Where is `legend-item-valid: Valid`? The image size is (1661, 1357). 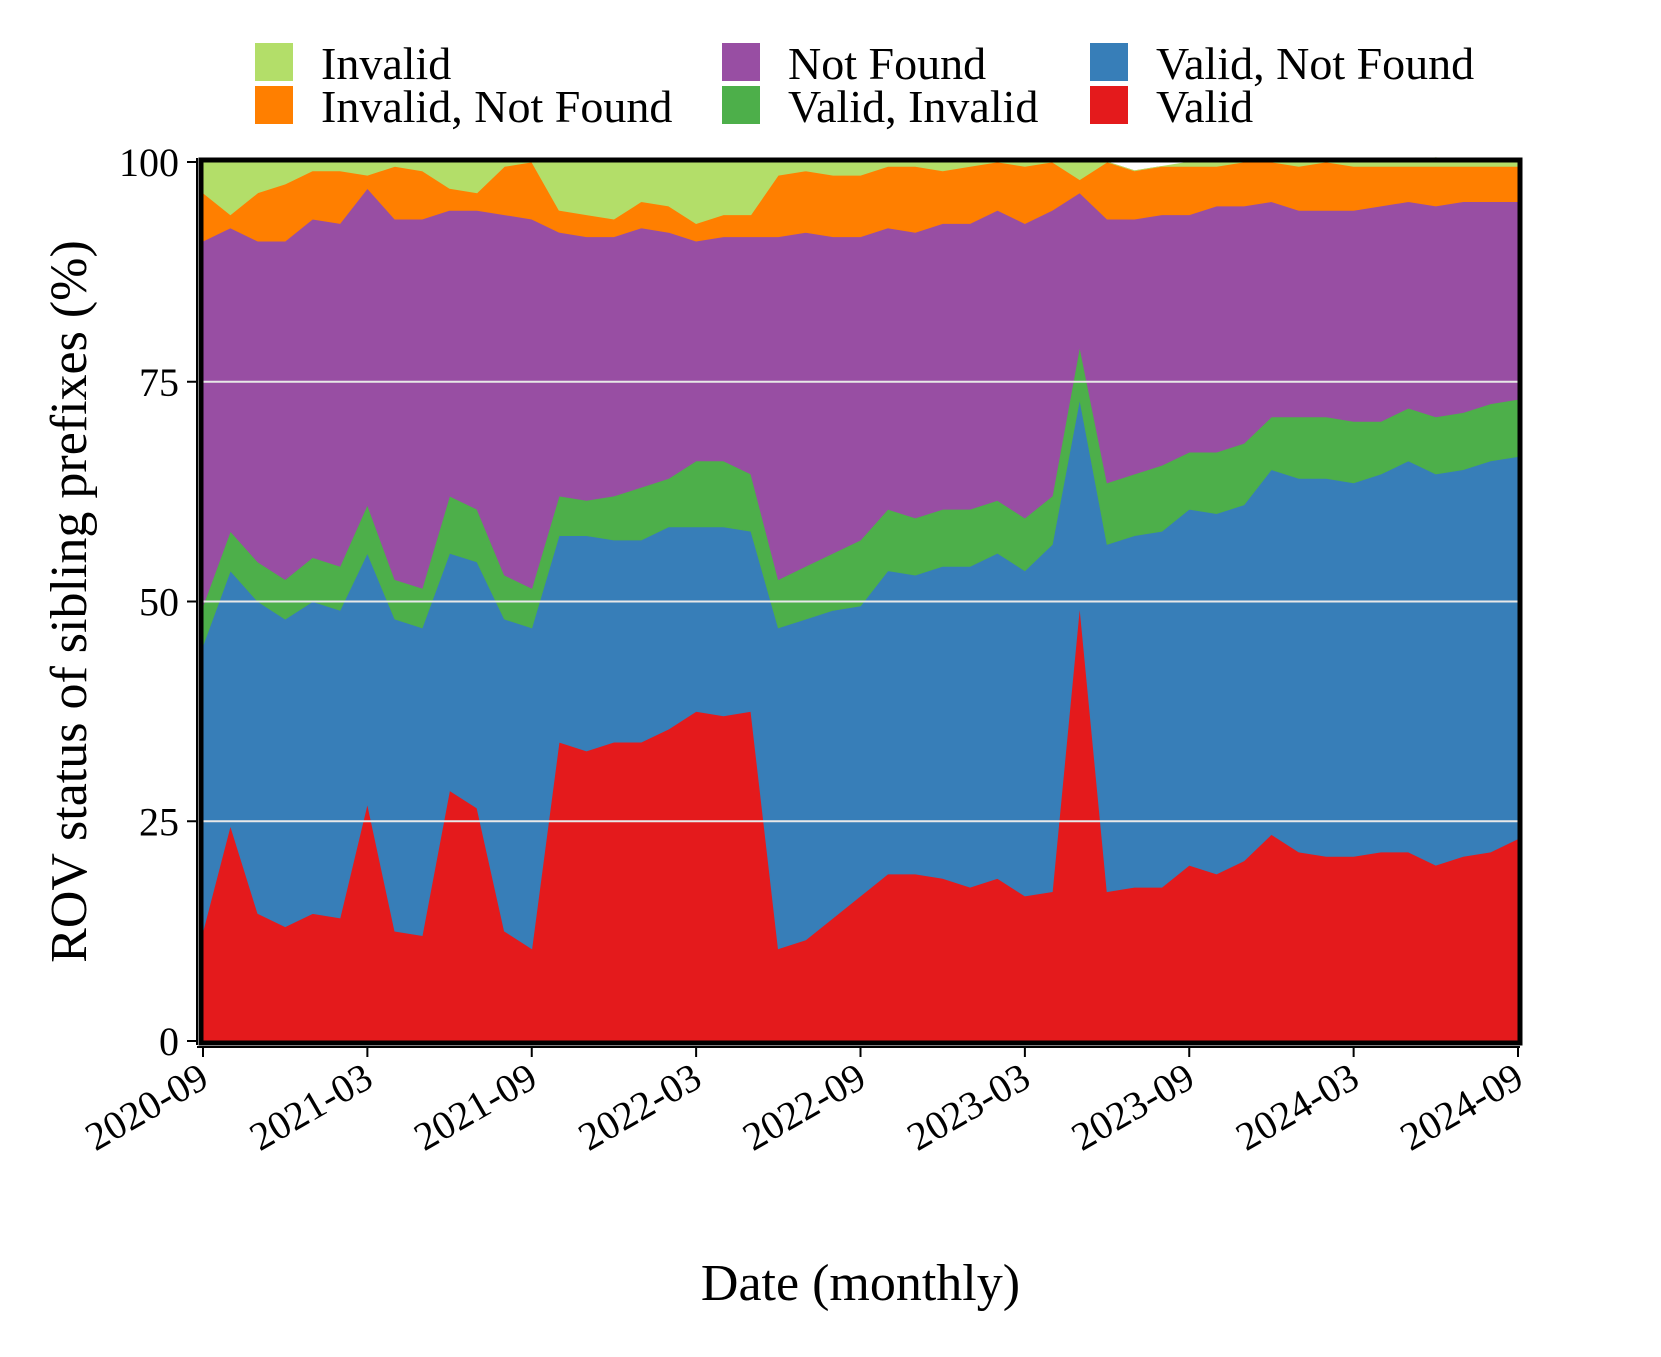
legend-item-valid: Valid is located at coordinates (1171, 106).